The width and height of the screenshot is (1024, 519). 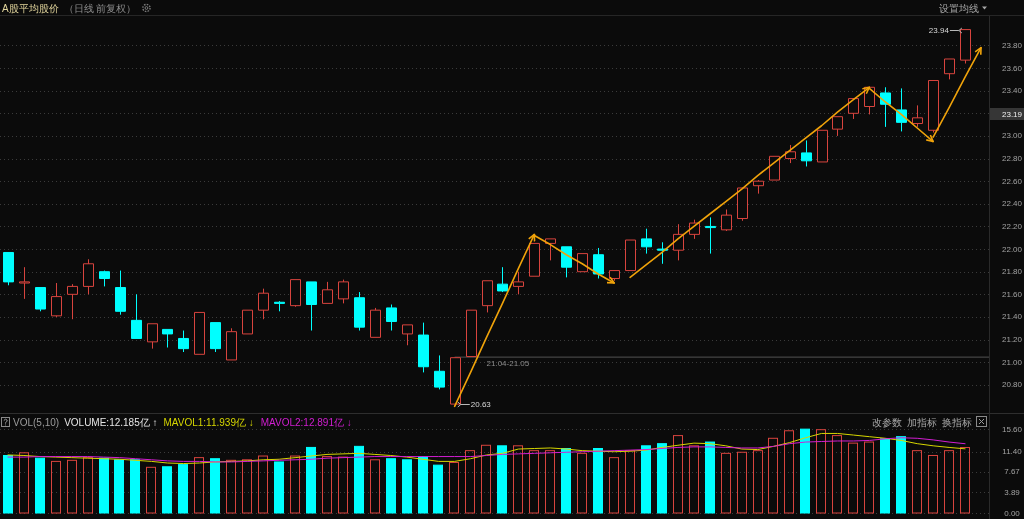 What do you see at coordinates (887, 422) in the screenshot?
I see `text: 改参数` at bounding box center [887, 422].